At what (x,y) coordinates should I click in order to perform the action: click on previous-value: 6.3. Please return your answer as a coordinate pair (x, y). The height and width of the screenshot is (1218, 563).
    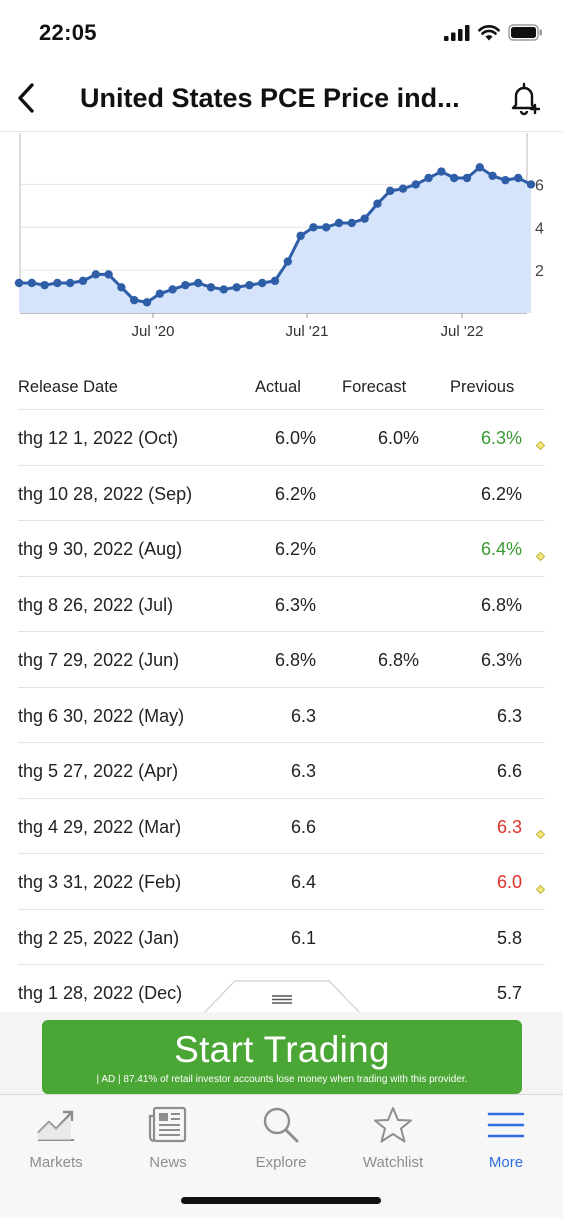
    Looking at the image, I should click on (509, 826).